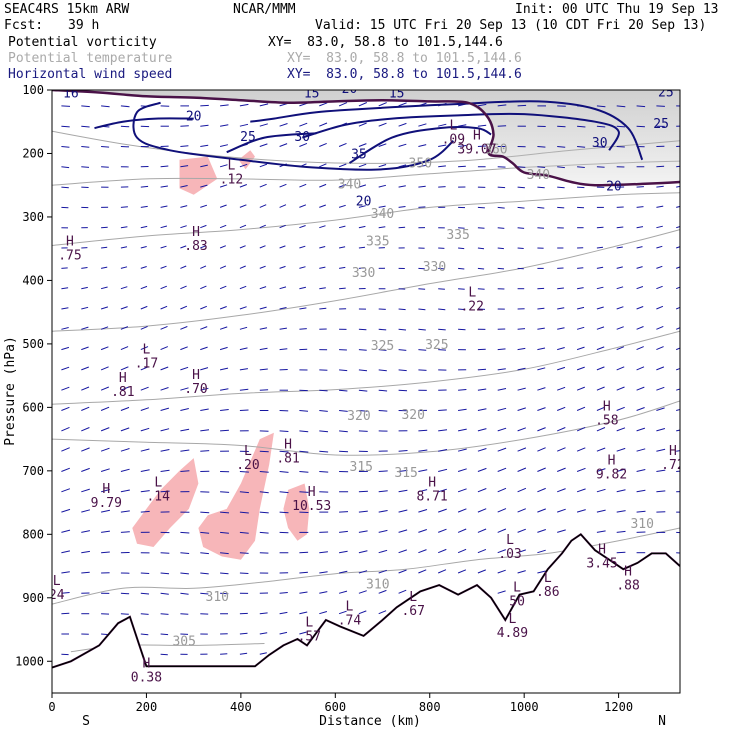 The width and height of the screenshot is (740, 740). Describe the element at coordinates (512, 619) in the screenshot. I see `extremum-low-24: L` at that location.